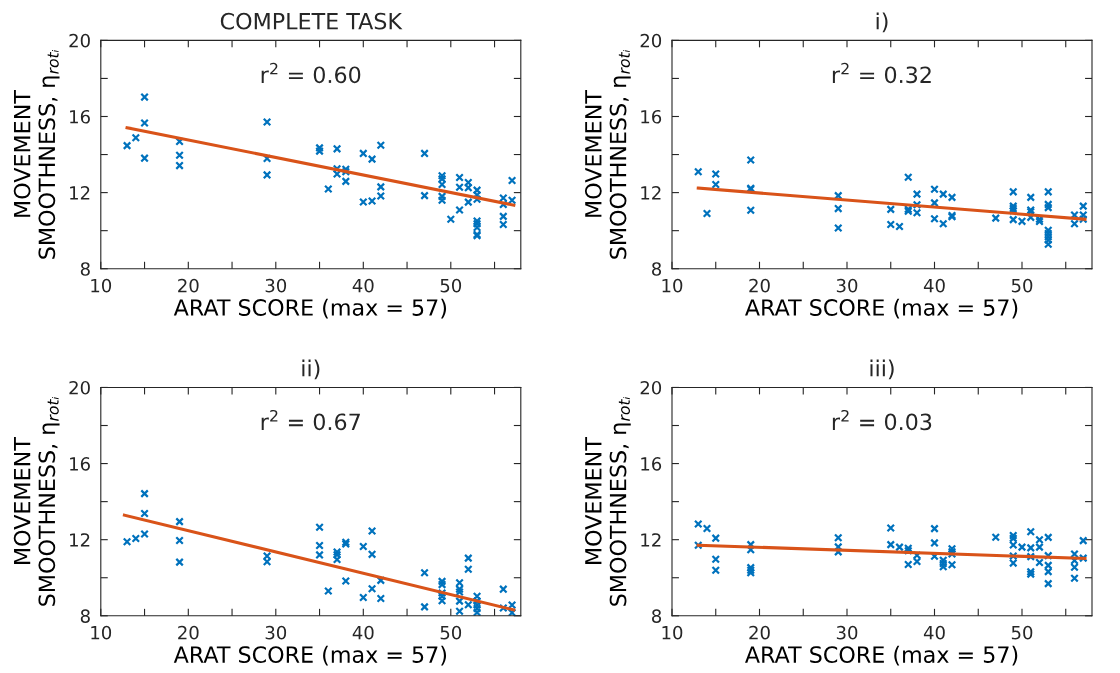 This screenshot has width=1120, height=673. I want to click on annotation: r$^{2}$ = 0.67, so click(310, 420).